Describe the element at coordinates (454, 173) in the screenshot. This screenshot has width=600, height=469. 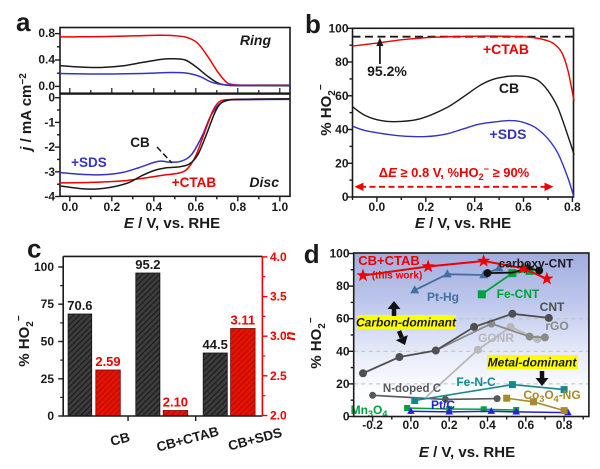
I see `svg-text: ΔE ≥ 0.8 V, %HO2− ≥ 90%` at that location.